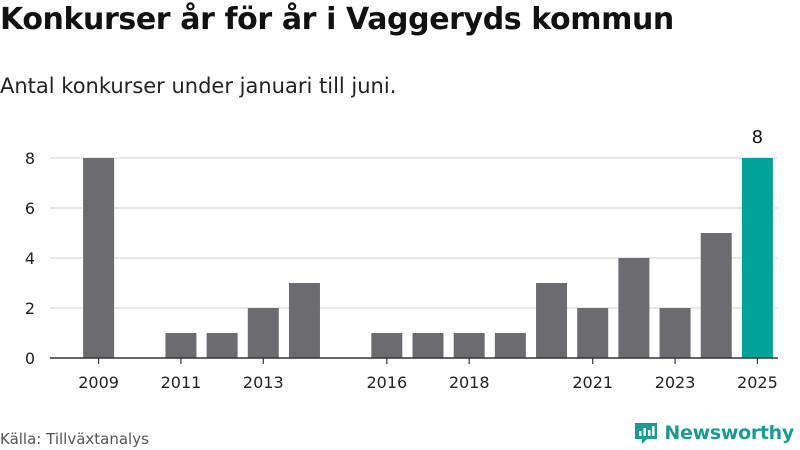 Image resolution: width=800 pixels, height=450 pixels. What do you see at coordinates (263, 382) in the screenshot?
I see `x-tick-label: 2013` at bounding box center [263, 382].